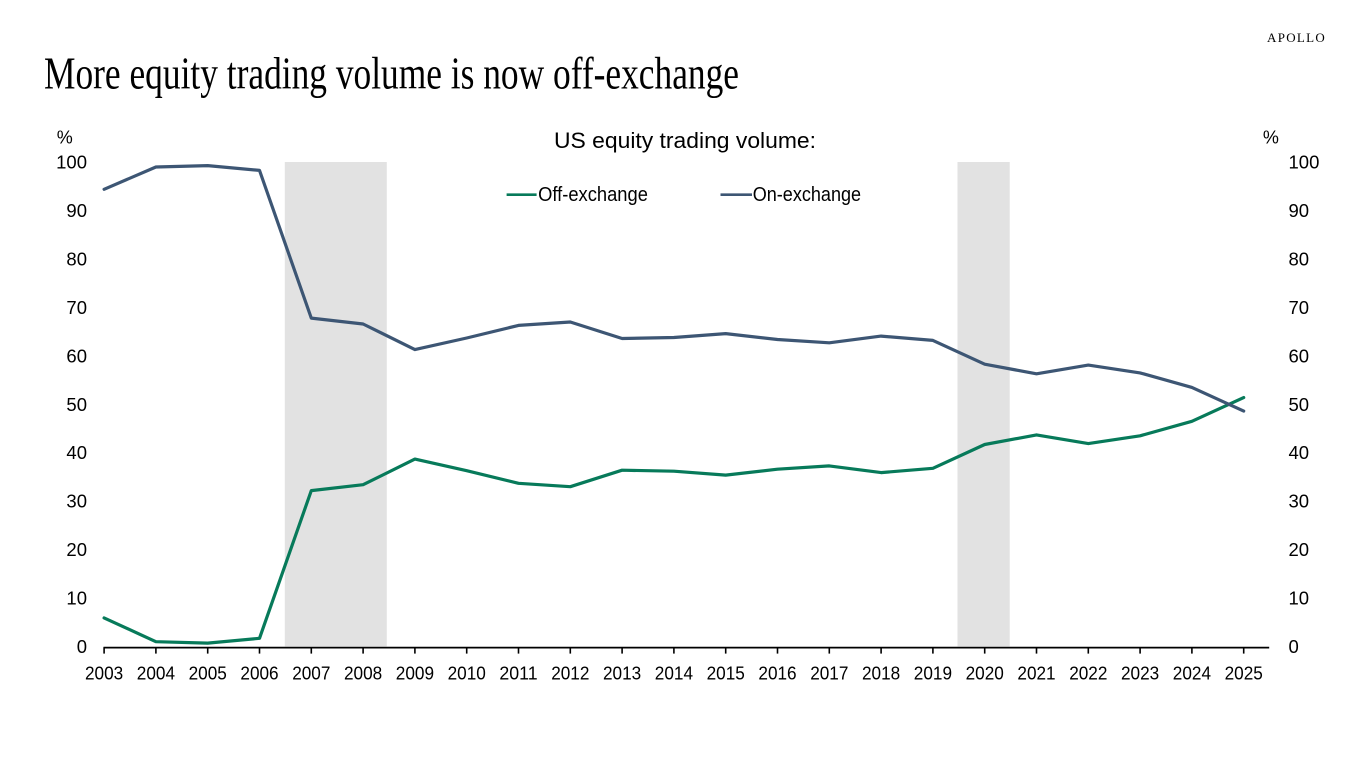  I want to click on svg-text: 2020, so click(985, 673).